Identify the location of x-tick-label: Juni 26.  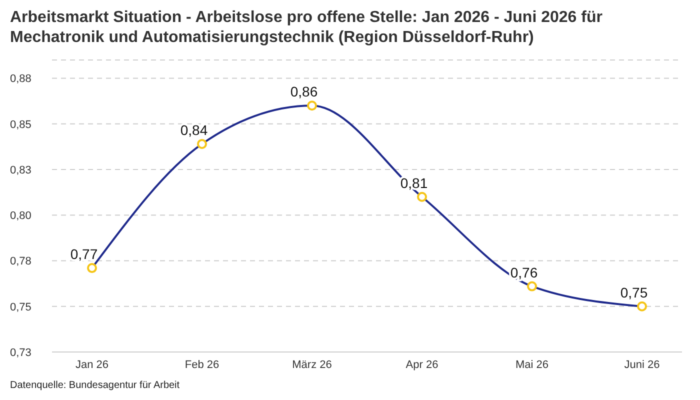
(642, 364).